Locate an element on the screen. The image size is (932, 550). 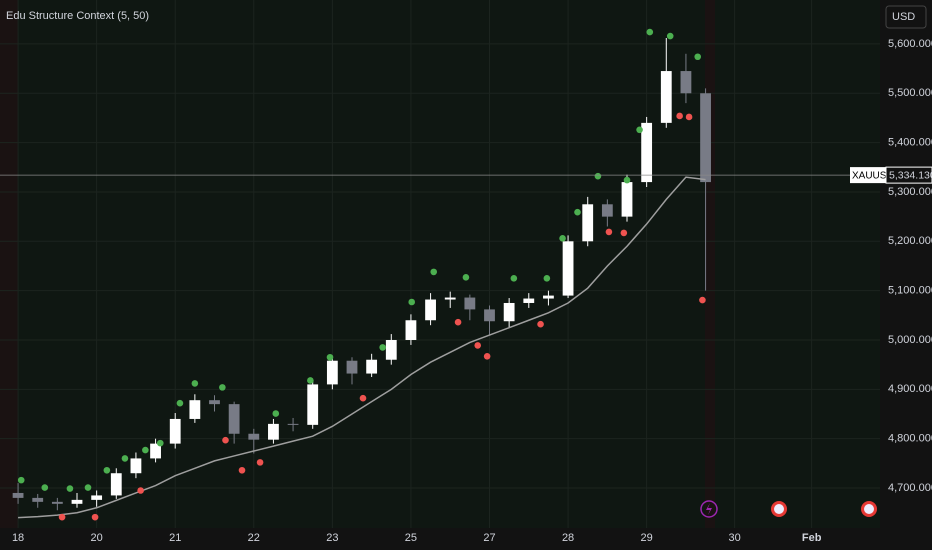
currency-button is located at coordinates (906, 17).